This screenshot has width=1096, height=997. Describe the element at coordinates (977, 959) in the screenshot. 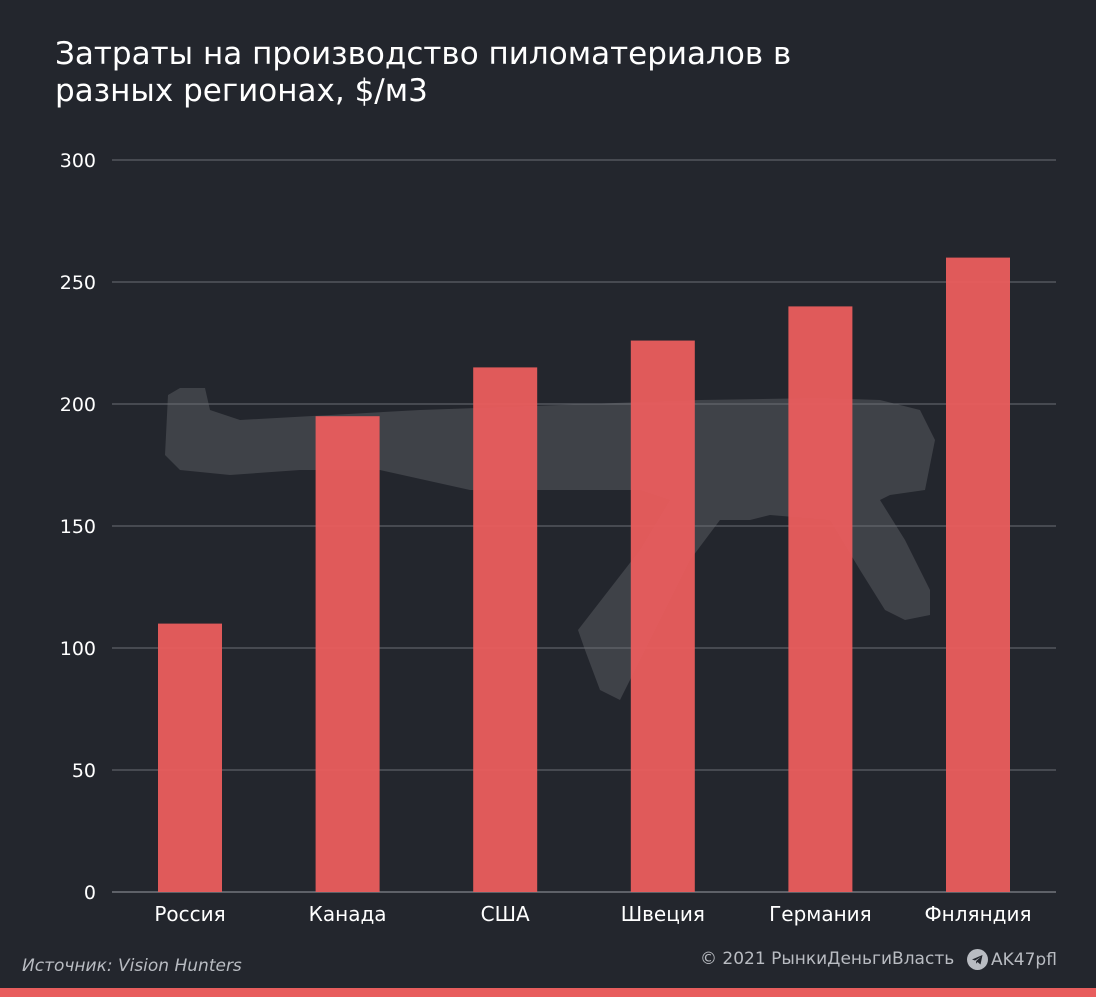

I see `telegram-icon` at that location.